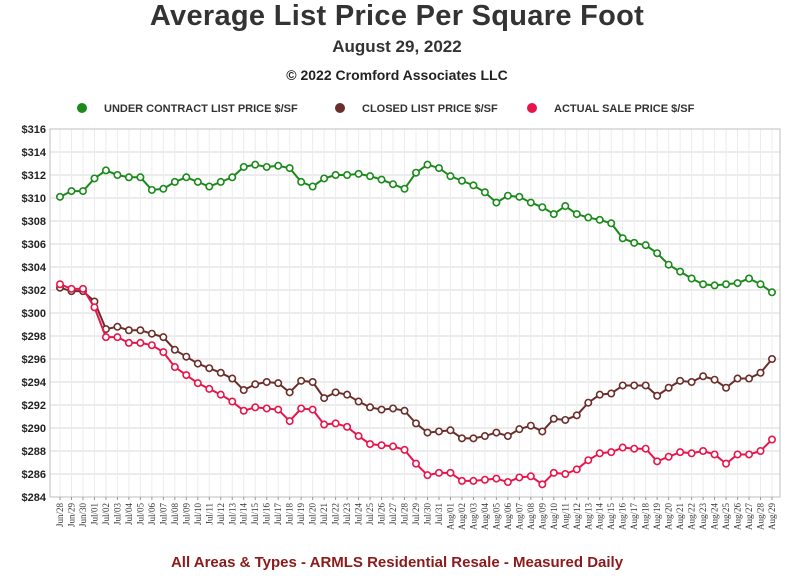  Describe the element at coordinates (34, 360) in the screenshot. I see `y-tick-label: $296` at that location.